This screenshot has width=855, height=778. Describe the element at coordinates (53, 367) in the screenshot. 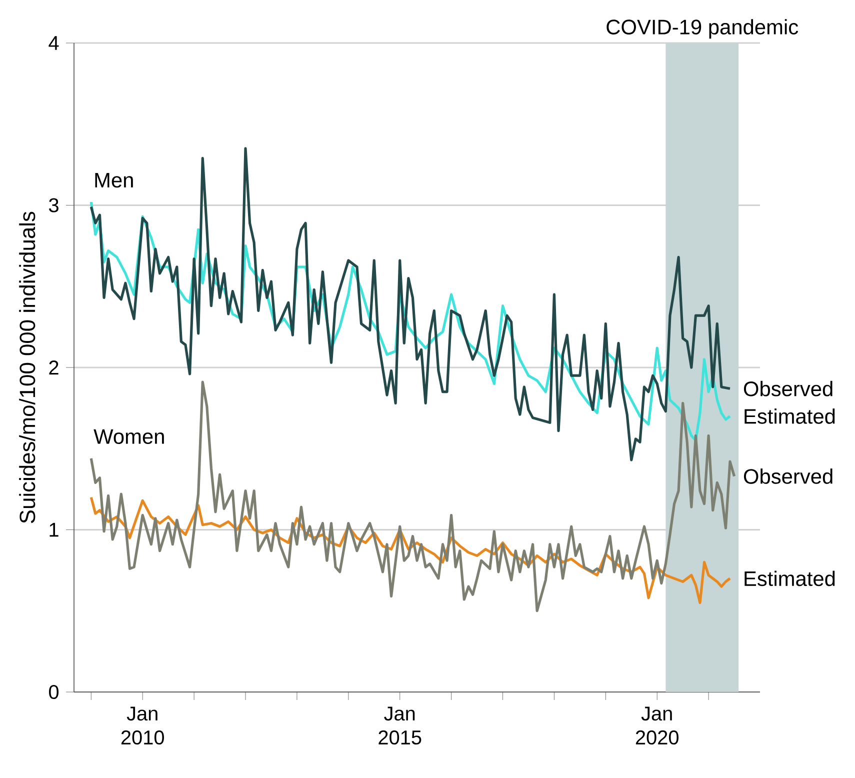

I see `y-tick-label: 2` at that location.